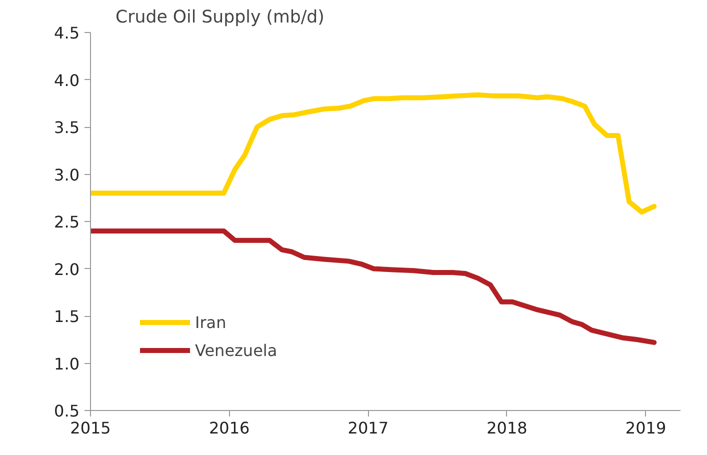 The width and height of the screenshot is (707, 455). I want to click on legend-label: Iran, so click(210, 322).